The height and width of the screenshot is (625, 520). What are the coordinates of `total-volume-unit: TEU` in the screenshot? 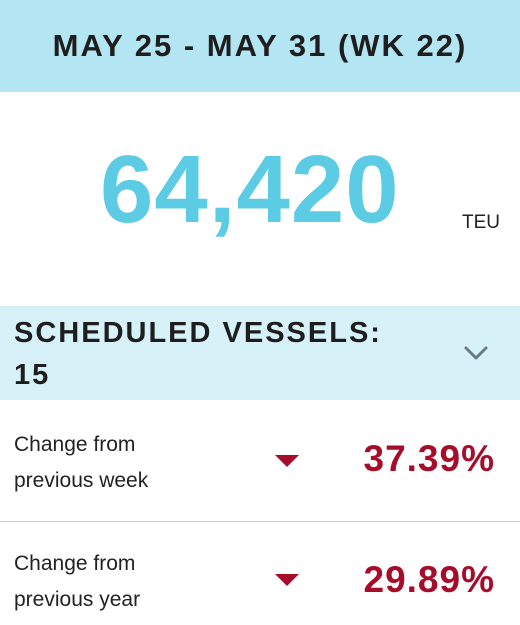 It's located at (481, 222).